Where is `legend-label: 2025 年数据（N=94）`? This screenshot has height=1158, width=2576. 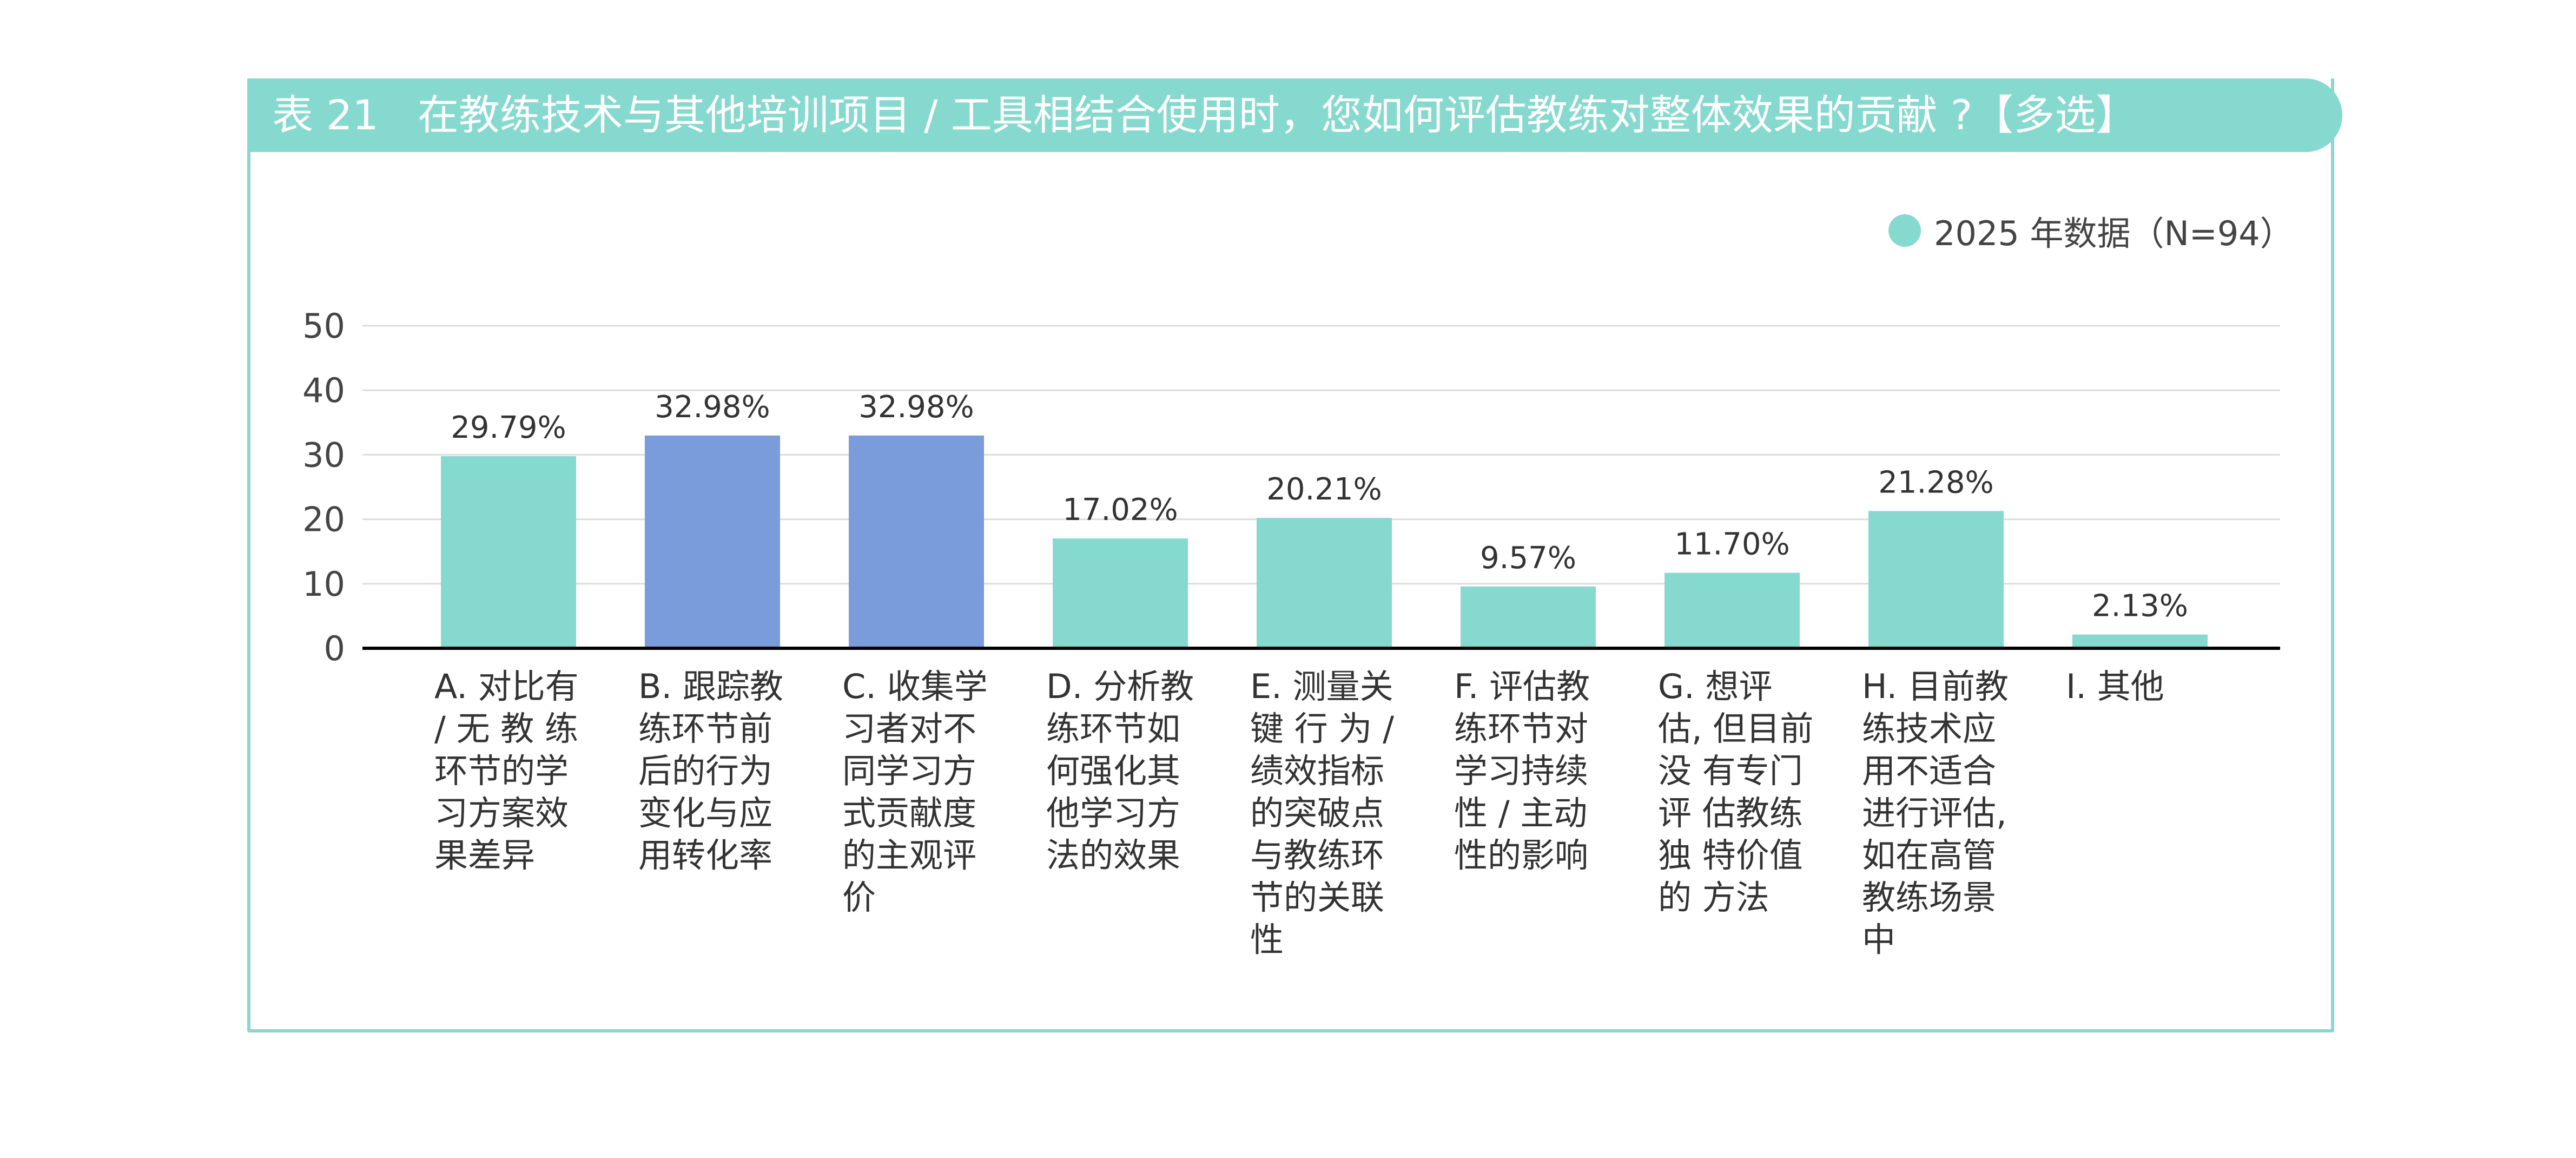 legend-label: 2025 年数据（N=94） is located at coordinates (2114, 234).